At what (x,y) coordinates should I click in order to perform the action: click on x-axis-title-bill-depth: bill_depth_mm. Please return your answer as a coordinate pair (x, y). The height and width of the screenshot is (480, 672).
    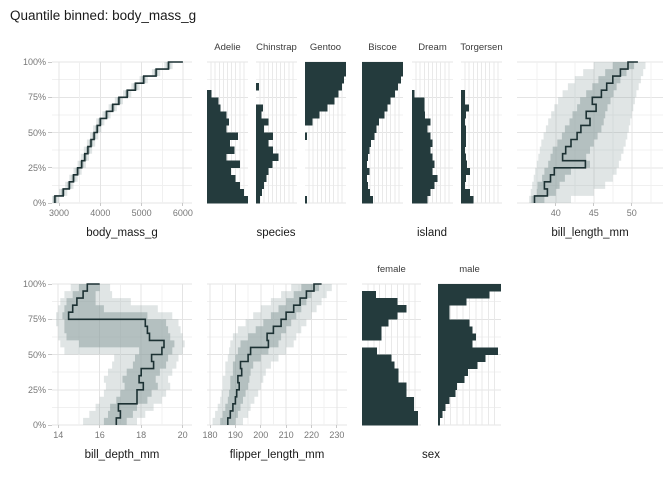
    Looking at the image, I should click on (122, 455).